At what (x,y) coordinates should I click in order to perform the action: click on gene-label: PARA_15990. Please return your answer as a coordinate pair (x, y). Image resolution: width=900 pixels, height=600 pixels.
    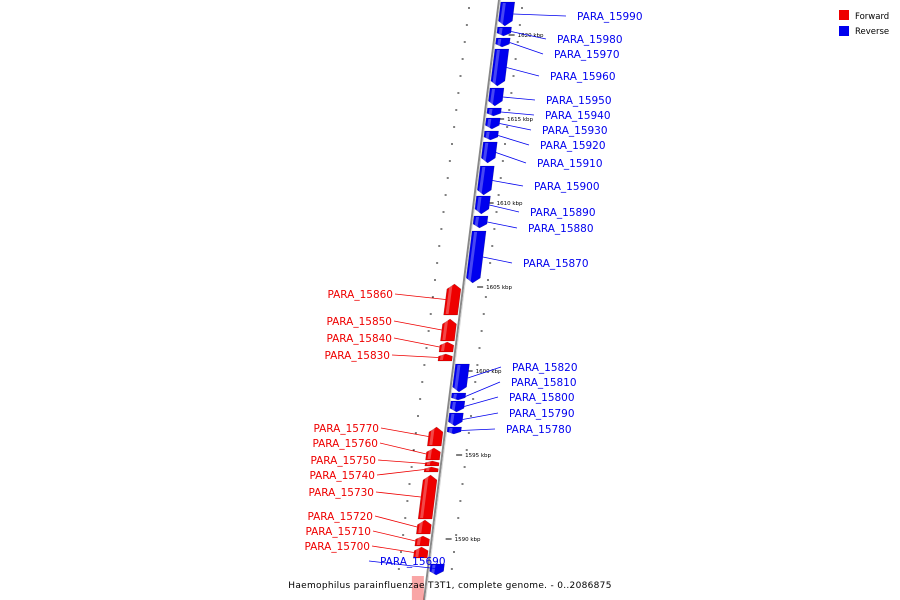
    Looking at the image, I should click on (610, 17).